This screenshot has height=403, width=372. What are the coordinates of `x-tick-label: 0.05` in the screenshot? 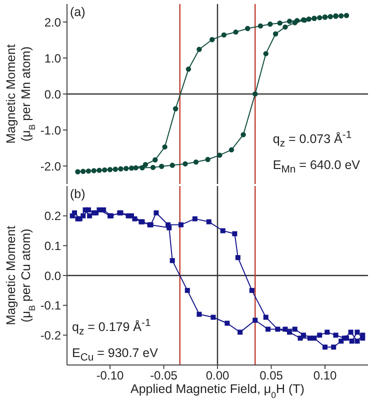 It's located at (272, 375).